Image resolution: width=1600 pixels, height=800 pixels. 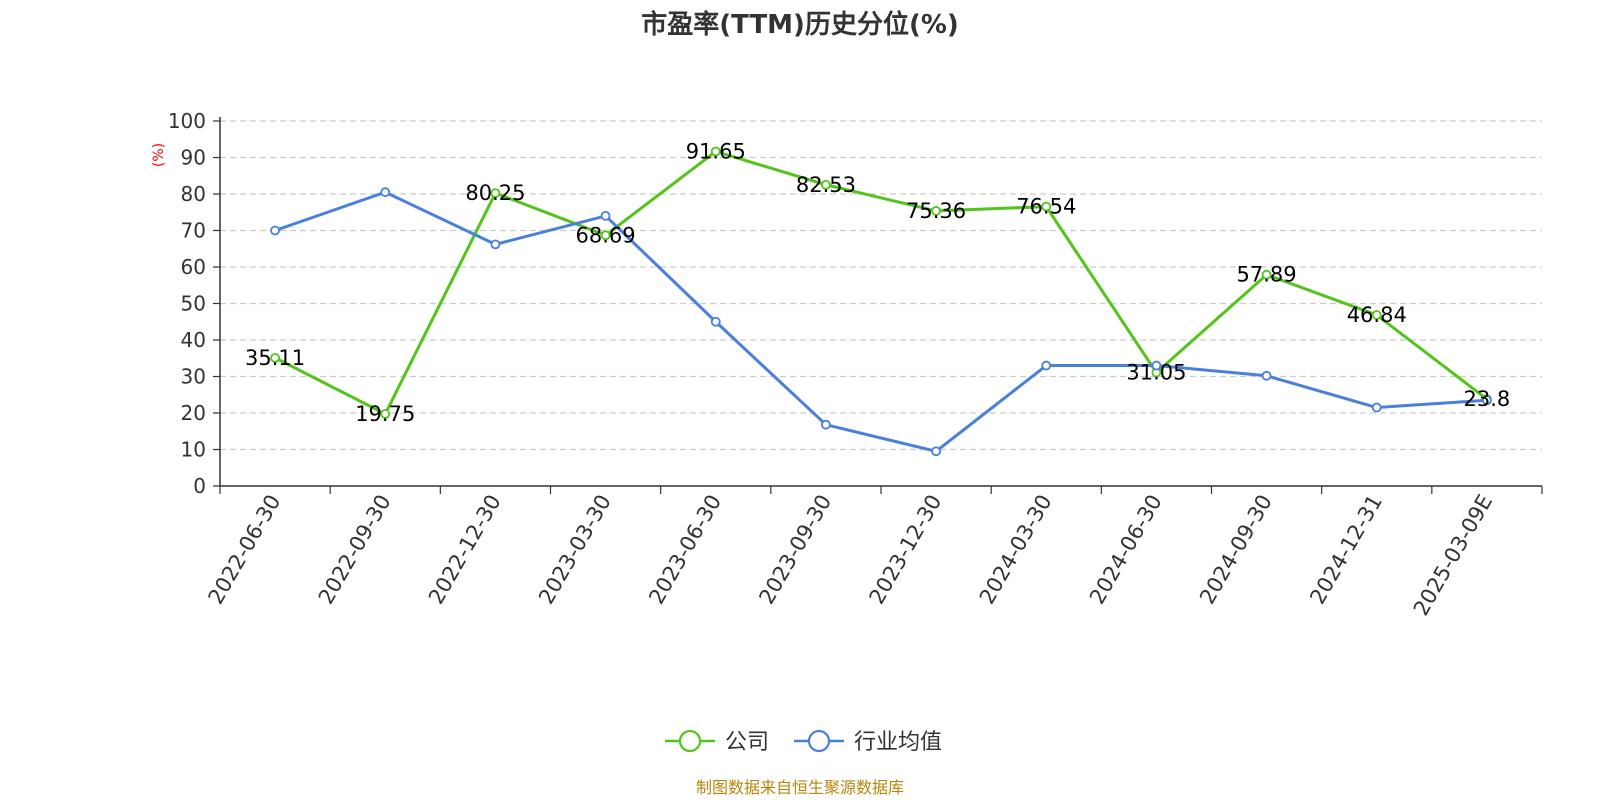 I want to click on y-tick-label: 60, so click(x=193, y=267).